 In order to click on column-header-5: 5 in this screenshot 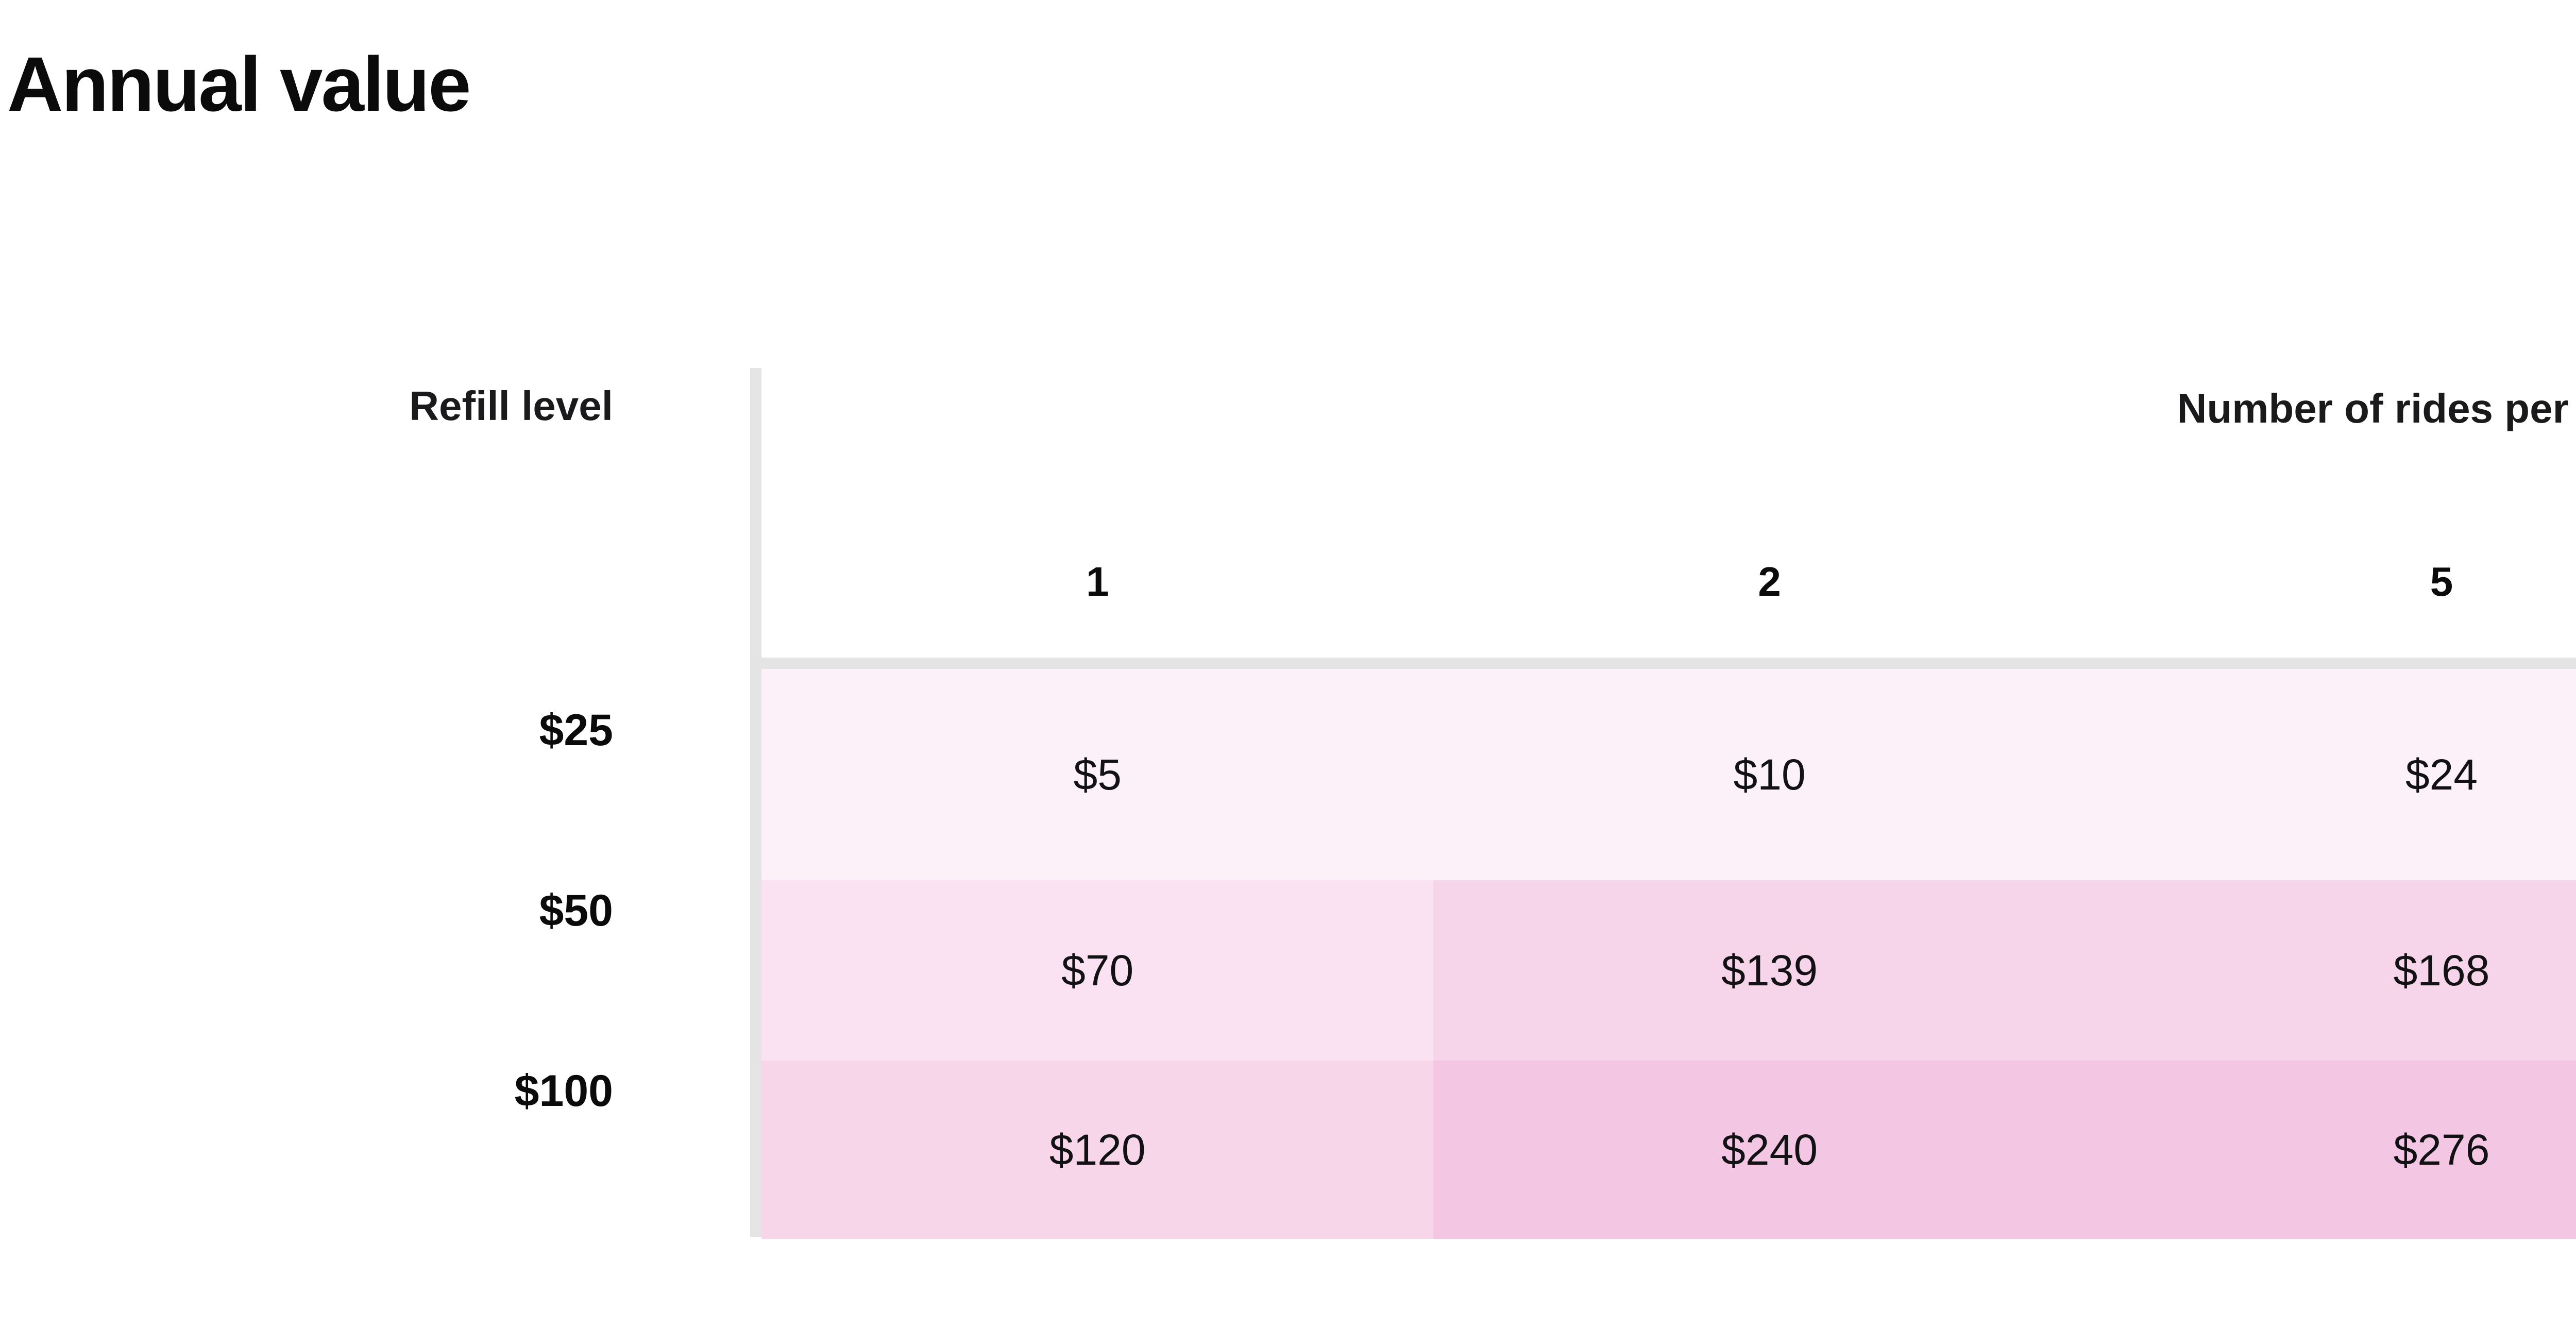, I will do `click(2441, 582)`.